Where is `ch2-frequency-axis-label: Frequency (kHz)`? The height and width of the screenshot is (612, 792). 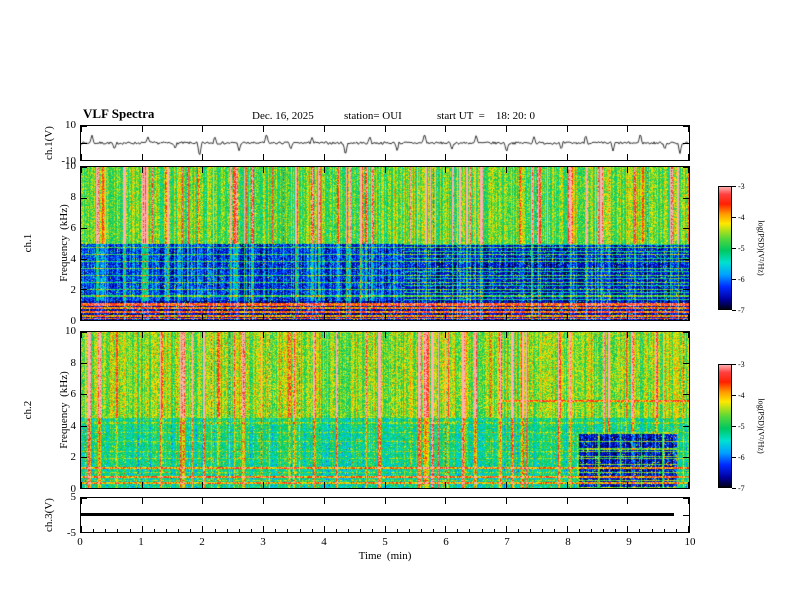
ch2-frequency-axis-label: Frequency (kHz) is located at coordinates (64, 410).